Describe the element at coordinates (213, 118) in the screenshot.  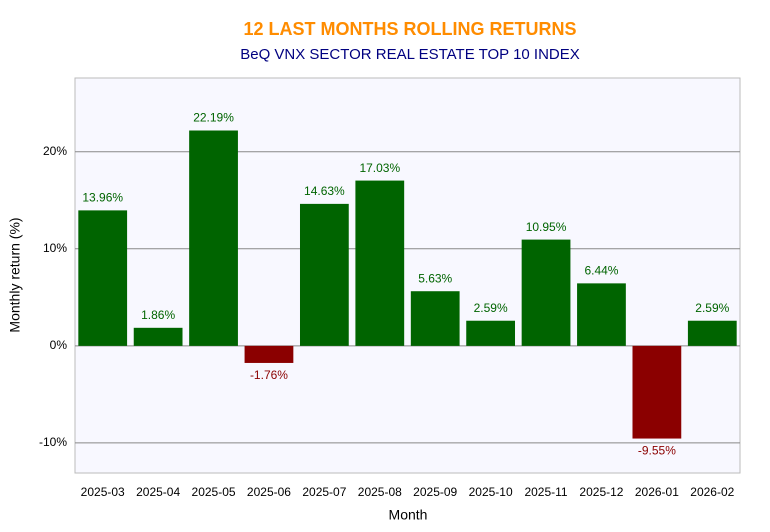
I see `data-label: 22.19%` at that location.